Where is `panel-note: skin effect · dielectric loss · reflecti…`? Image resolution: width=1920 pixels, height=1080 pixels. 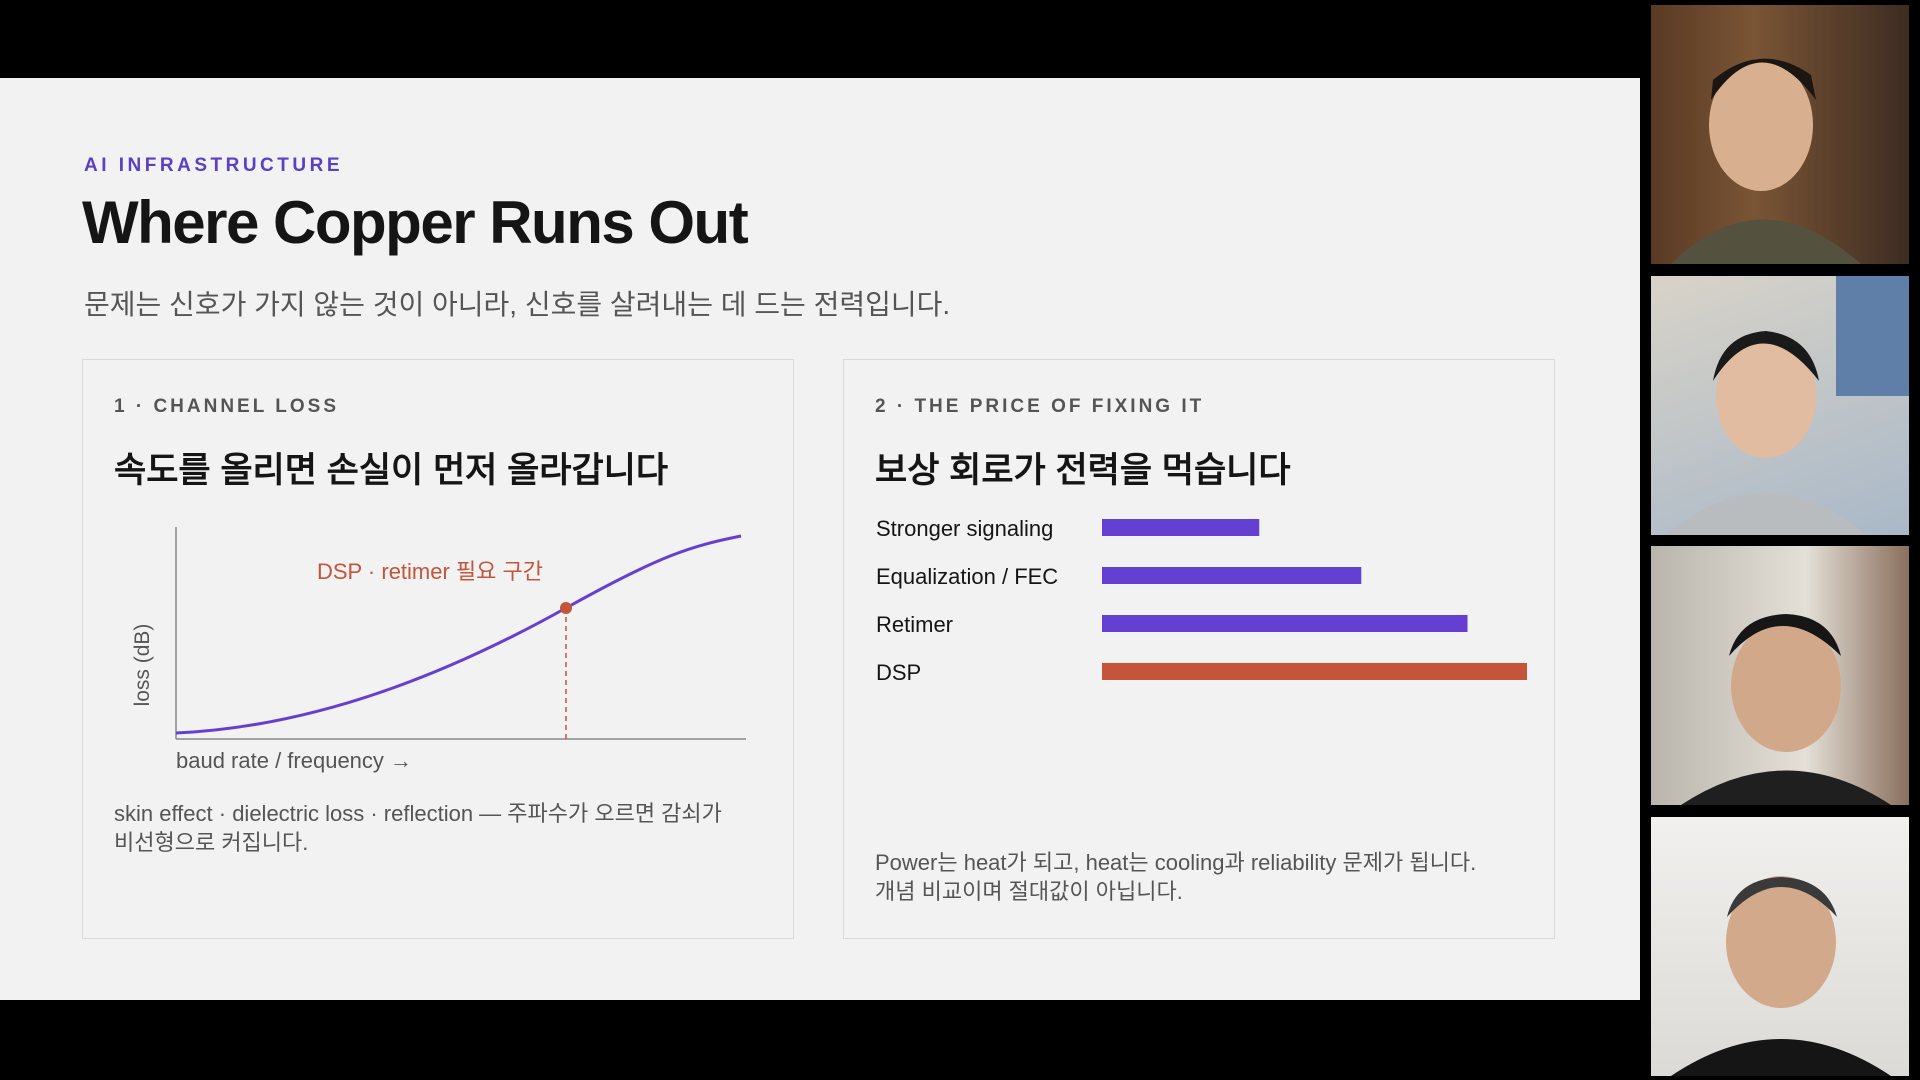 panel-note: skin effect · dielectric loss · reflecti… is located at coordinates (418, 828).